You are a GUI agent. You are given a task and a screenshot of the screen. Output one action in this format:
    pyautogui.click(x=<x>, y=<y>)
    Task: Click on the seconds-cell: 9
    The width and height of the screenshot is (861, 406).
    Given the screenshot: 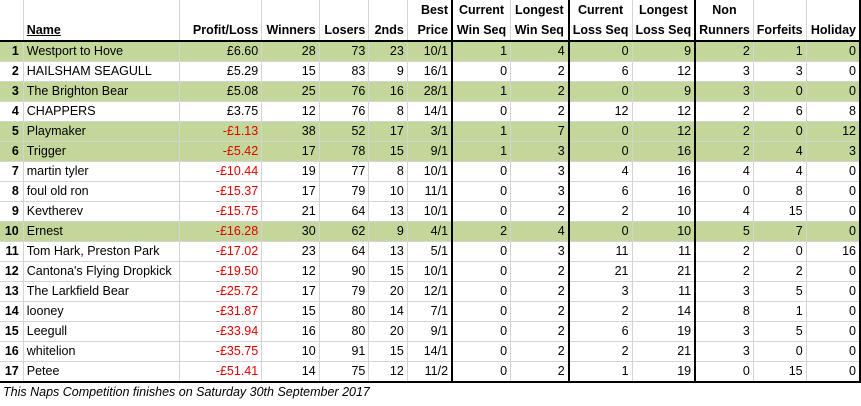 What is the action you would take?
    pyautogui.click(x=388, y=71)
    